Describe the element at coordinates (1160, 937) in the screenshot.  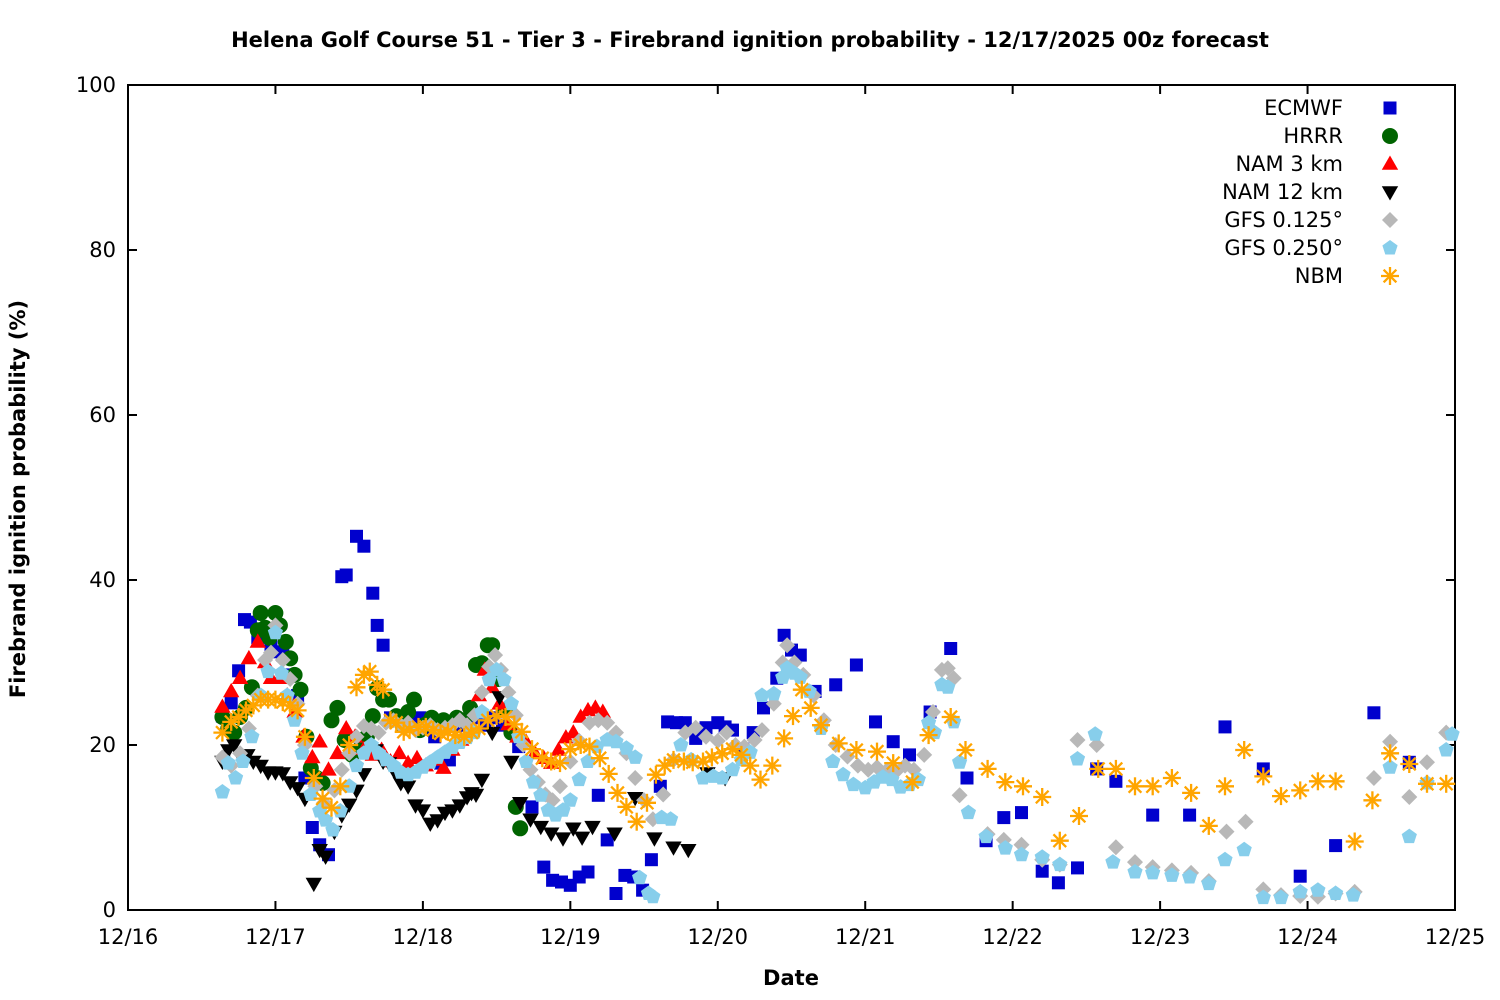
I see `x-tick-label: 12/23` at that location.